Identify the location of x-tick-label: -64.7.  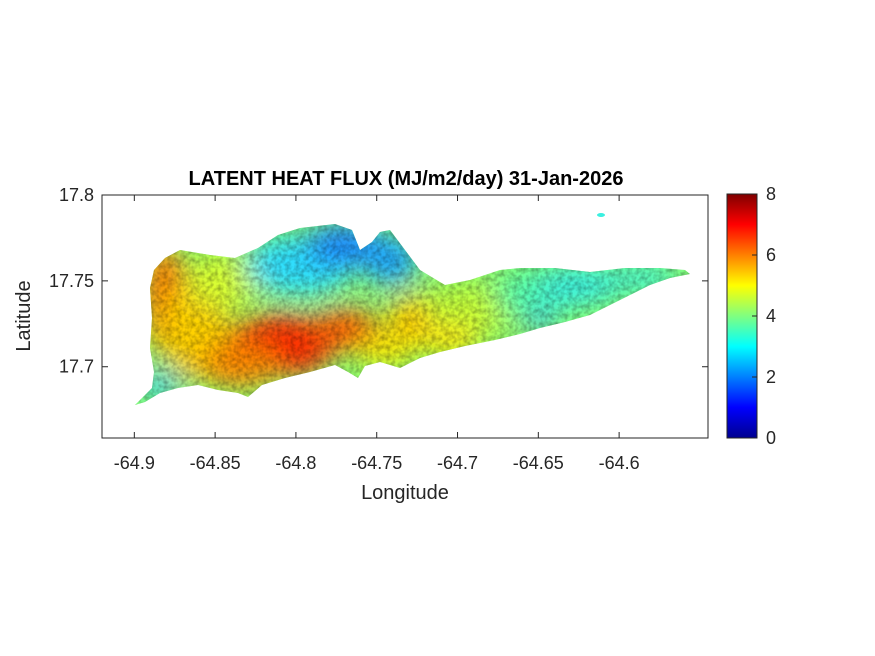
(457, 463).